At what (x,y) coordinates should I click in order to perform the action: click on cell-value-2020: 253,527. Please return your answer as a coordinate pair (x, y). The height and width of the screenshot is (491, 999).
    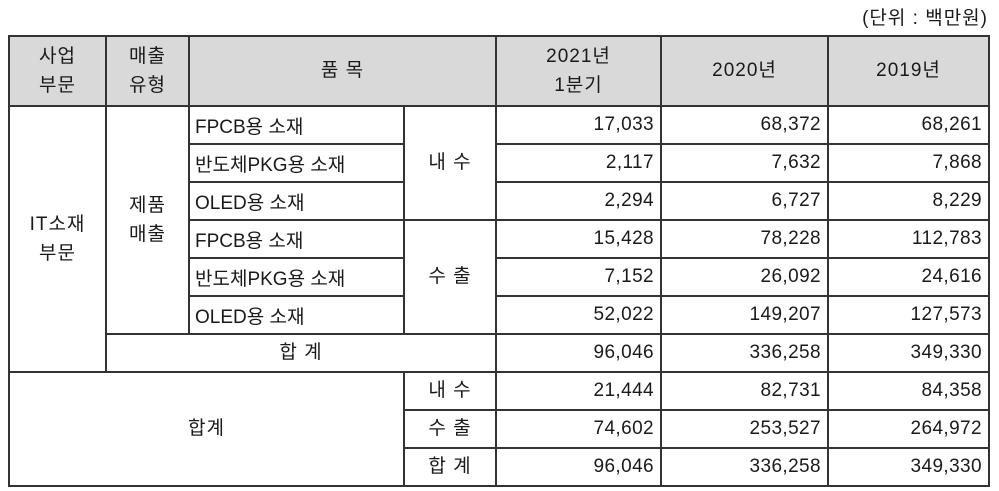
    Looking at the image, I should click on (744, 429).